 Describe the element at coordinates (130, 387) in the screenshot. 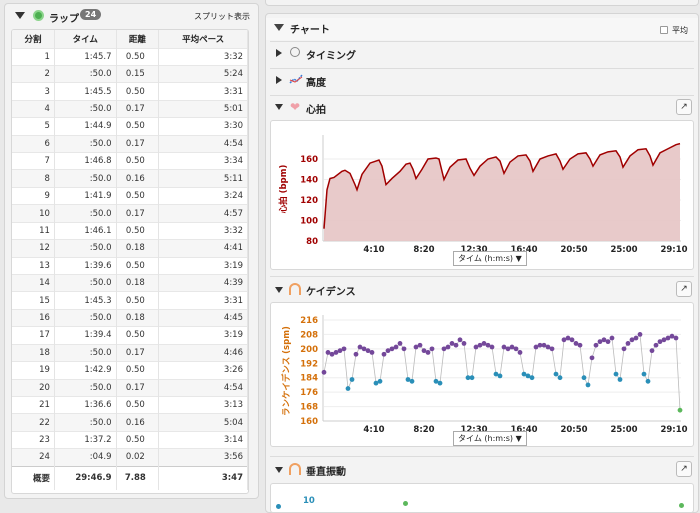

I see `lap-row: 20:50.0 0.17 4:54` at that location.